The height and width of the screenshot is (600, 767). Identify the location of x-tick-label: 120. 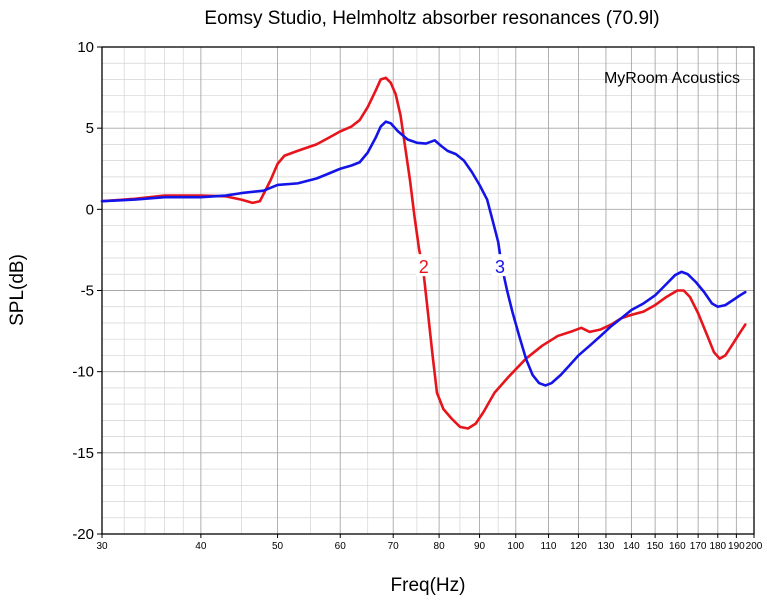
(578, 546).